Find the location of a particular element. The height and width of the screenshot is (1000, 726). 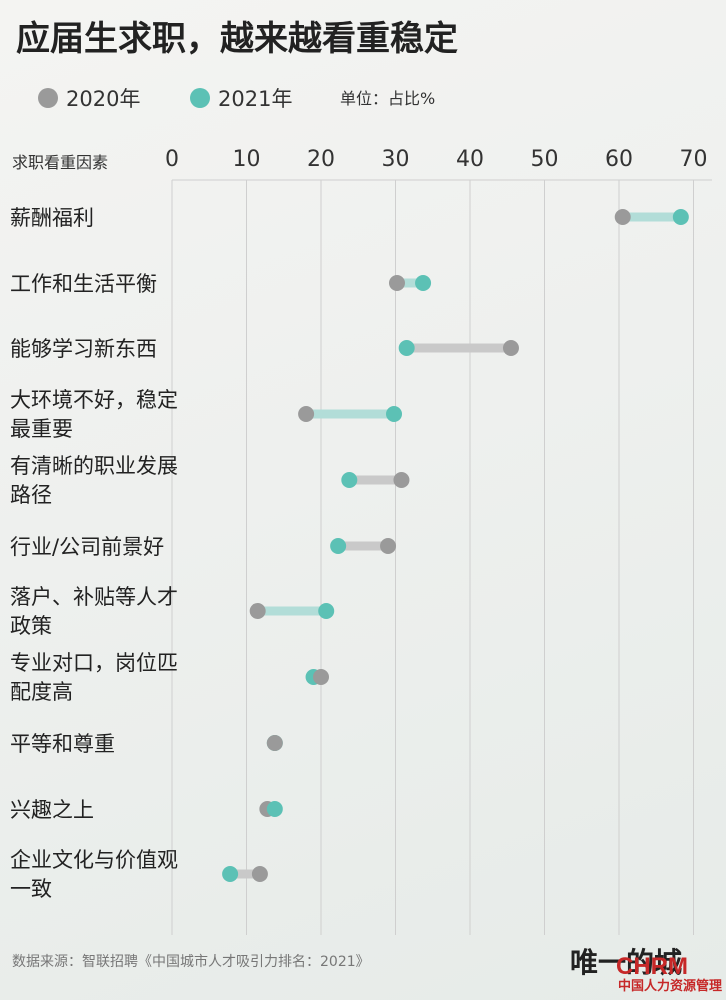

category-label: 大环境不好，稳定最重要 is located at coordinates (94, 414).